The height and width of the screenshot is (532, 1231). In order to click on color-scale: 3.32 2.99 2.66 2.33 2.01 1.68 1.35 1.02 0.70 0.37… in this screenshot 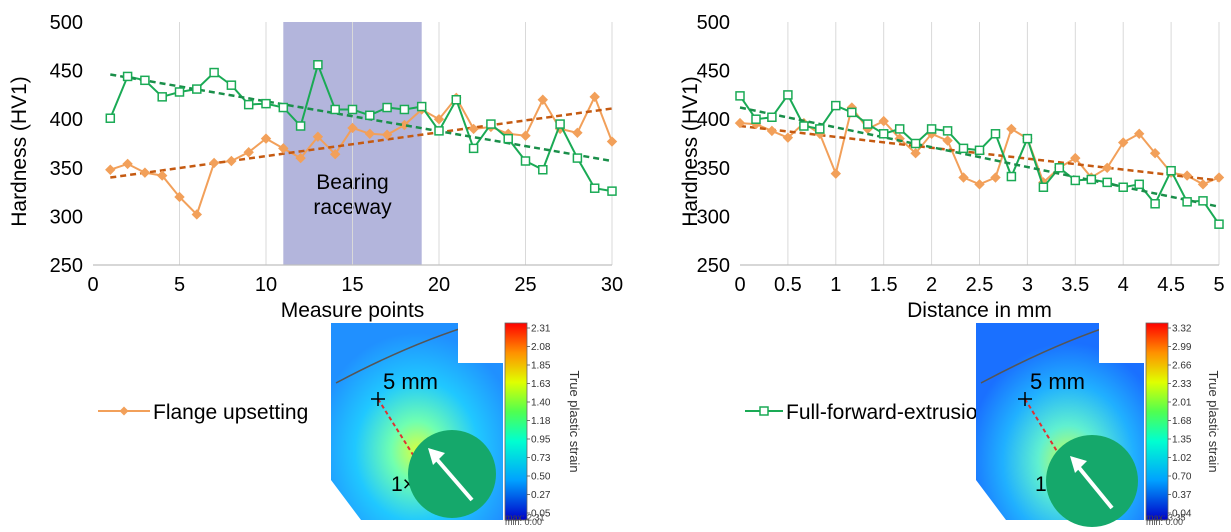, I will do `click(1183, 424)`.